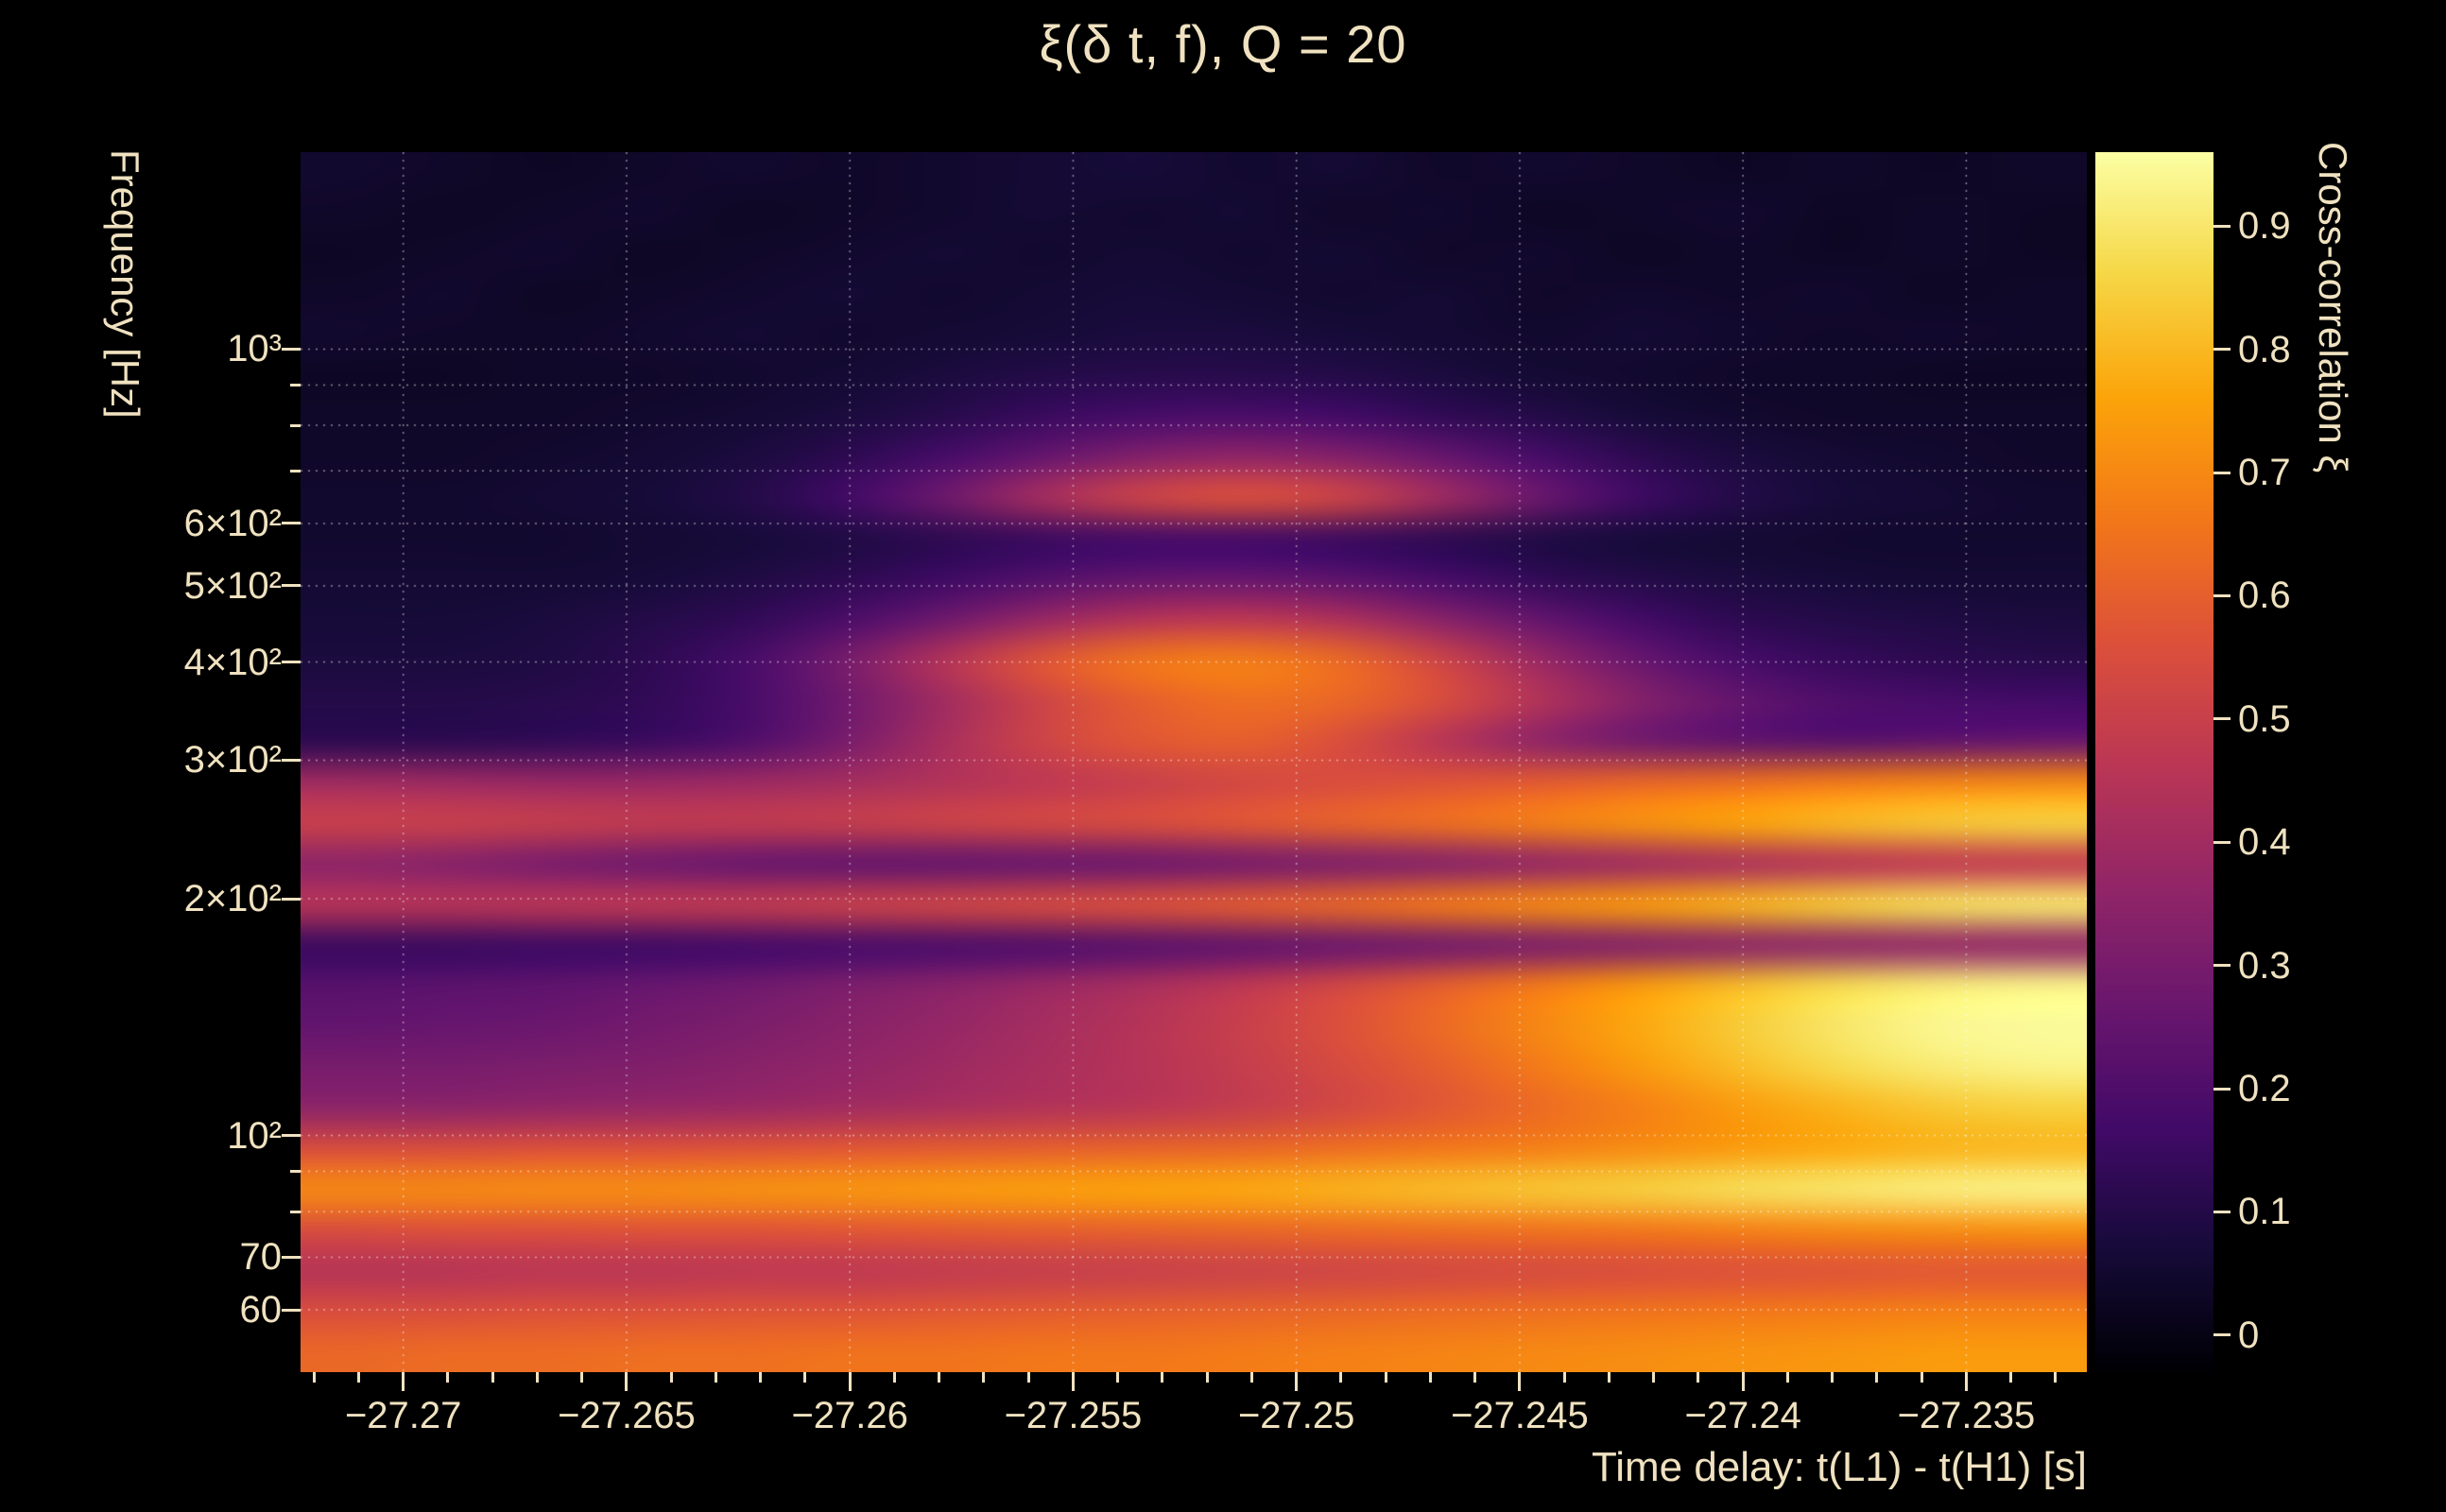  I want to click on colorbar-tick-label: 0.3, so click(2264, 965).